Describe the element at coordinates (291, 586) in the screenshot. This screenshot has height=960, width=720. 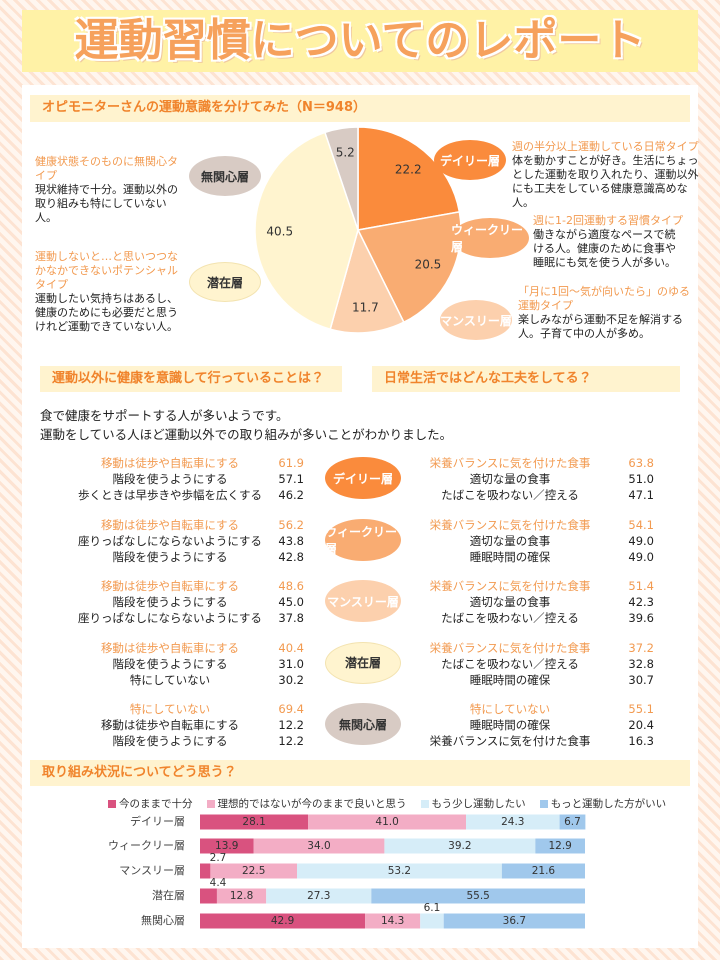
I see `item-value: 48.6` at that location.